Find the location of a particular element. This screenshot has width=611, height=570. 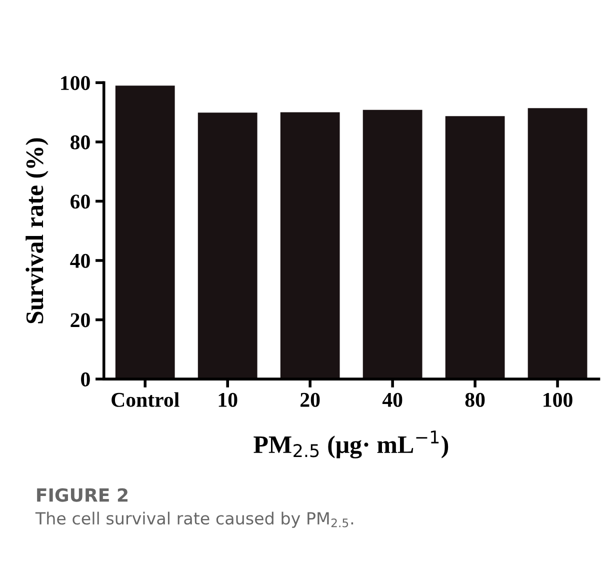

x-tick-label: 40 is located at coordinates (392, 399).